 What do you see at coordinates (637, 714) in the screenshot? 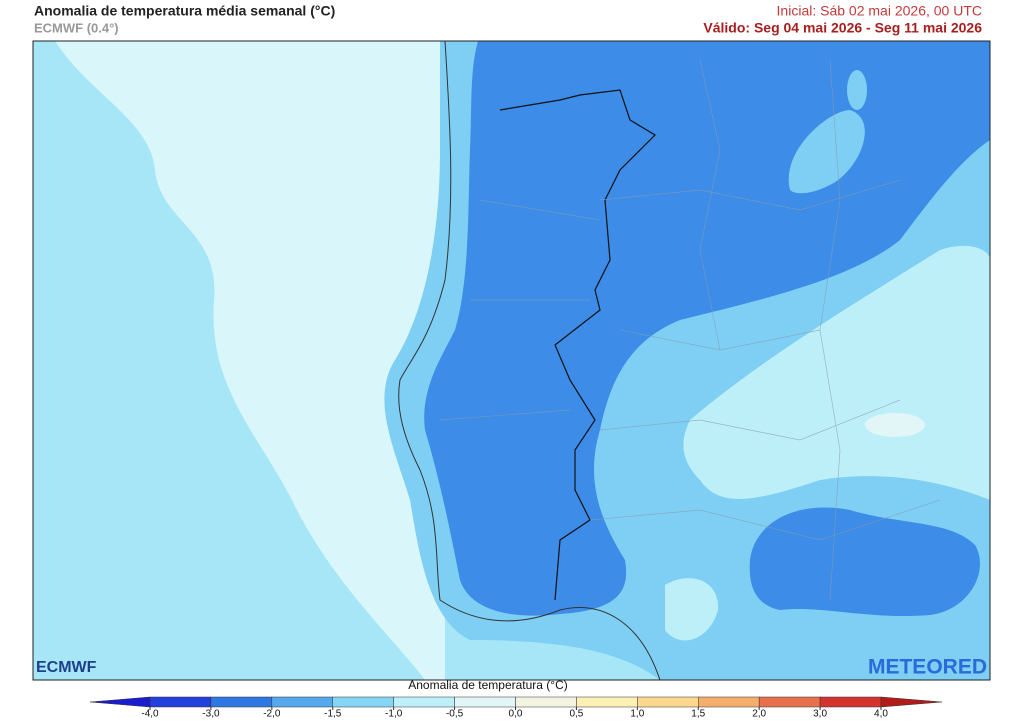
I see `colorbar-tick-label: 1,0` at bounding box center [637, 714].